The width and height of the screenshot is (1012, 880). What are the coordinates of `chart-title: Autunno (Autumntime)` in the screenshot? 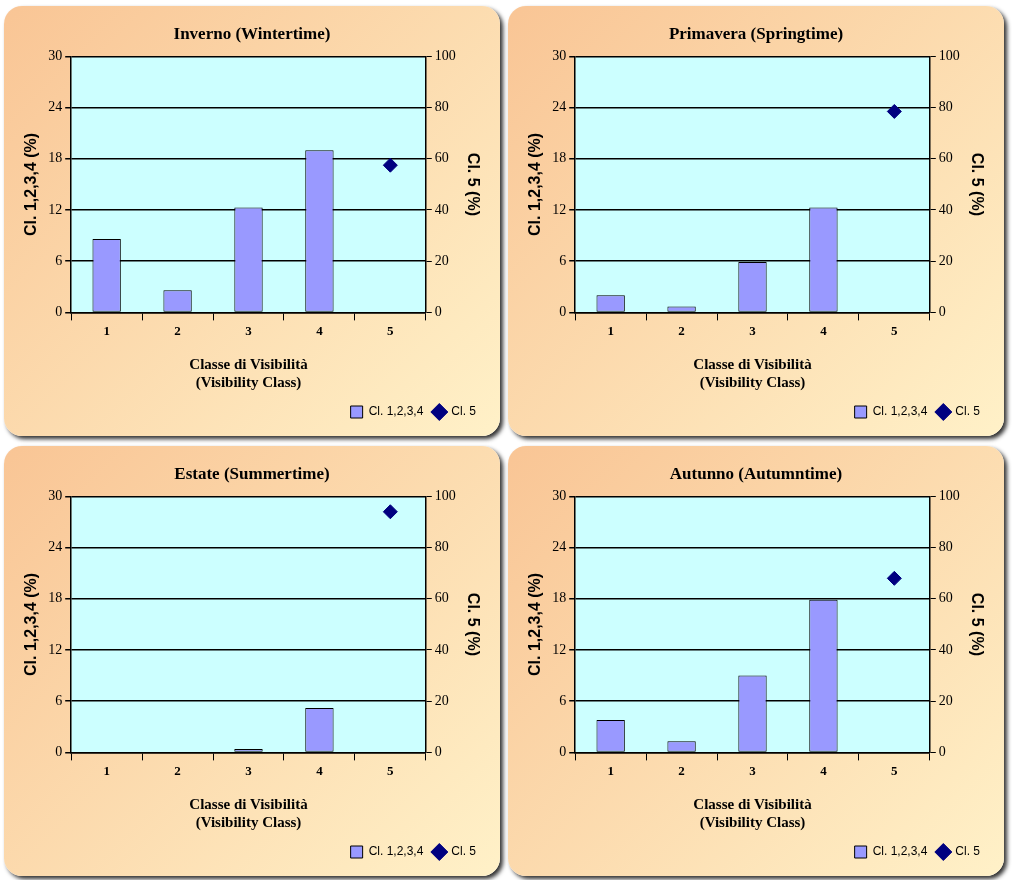 It's located at (756, 473).